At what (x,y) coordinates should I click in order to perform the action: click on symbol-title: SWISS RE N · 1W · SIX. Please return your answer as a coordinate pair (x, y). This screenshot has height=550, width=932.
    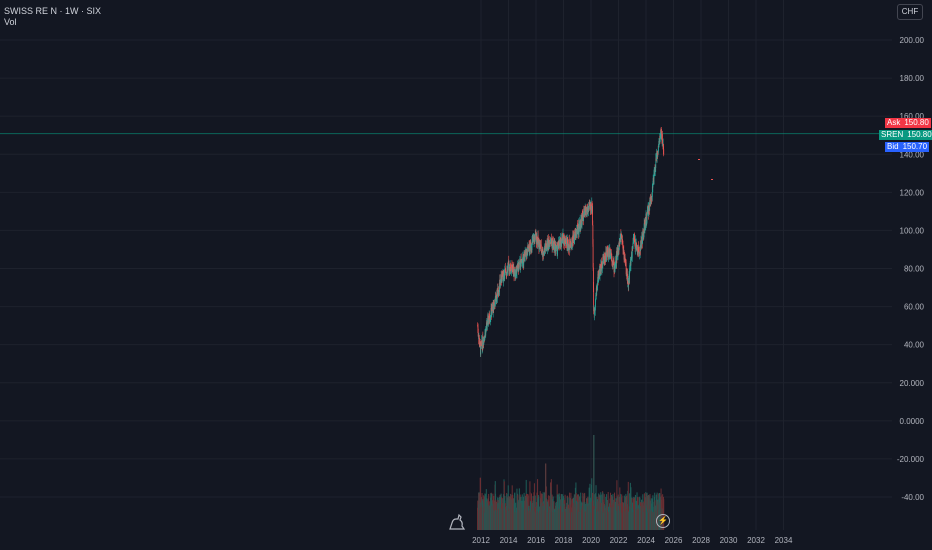
    Looking at the image, I should click on (53, 11).